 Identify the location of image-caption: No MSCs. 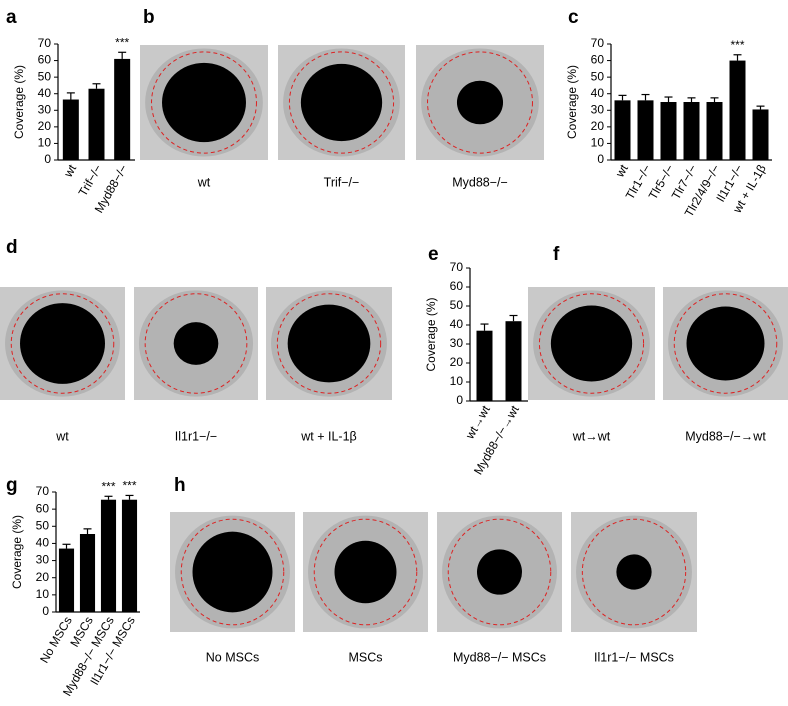
(232, 657).